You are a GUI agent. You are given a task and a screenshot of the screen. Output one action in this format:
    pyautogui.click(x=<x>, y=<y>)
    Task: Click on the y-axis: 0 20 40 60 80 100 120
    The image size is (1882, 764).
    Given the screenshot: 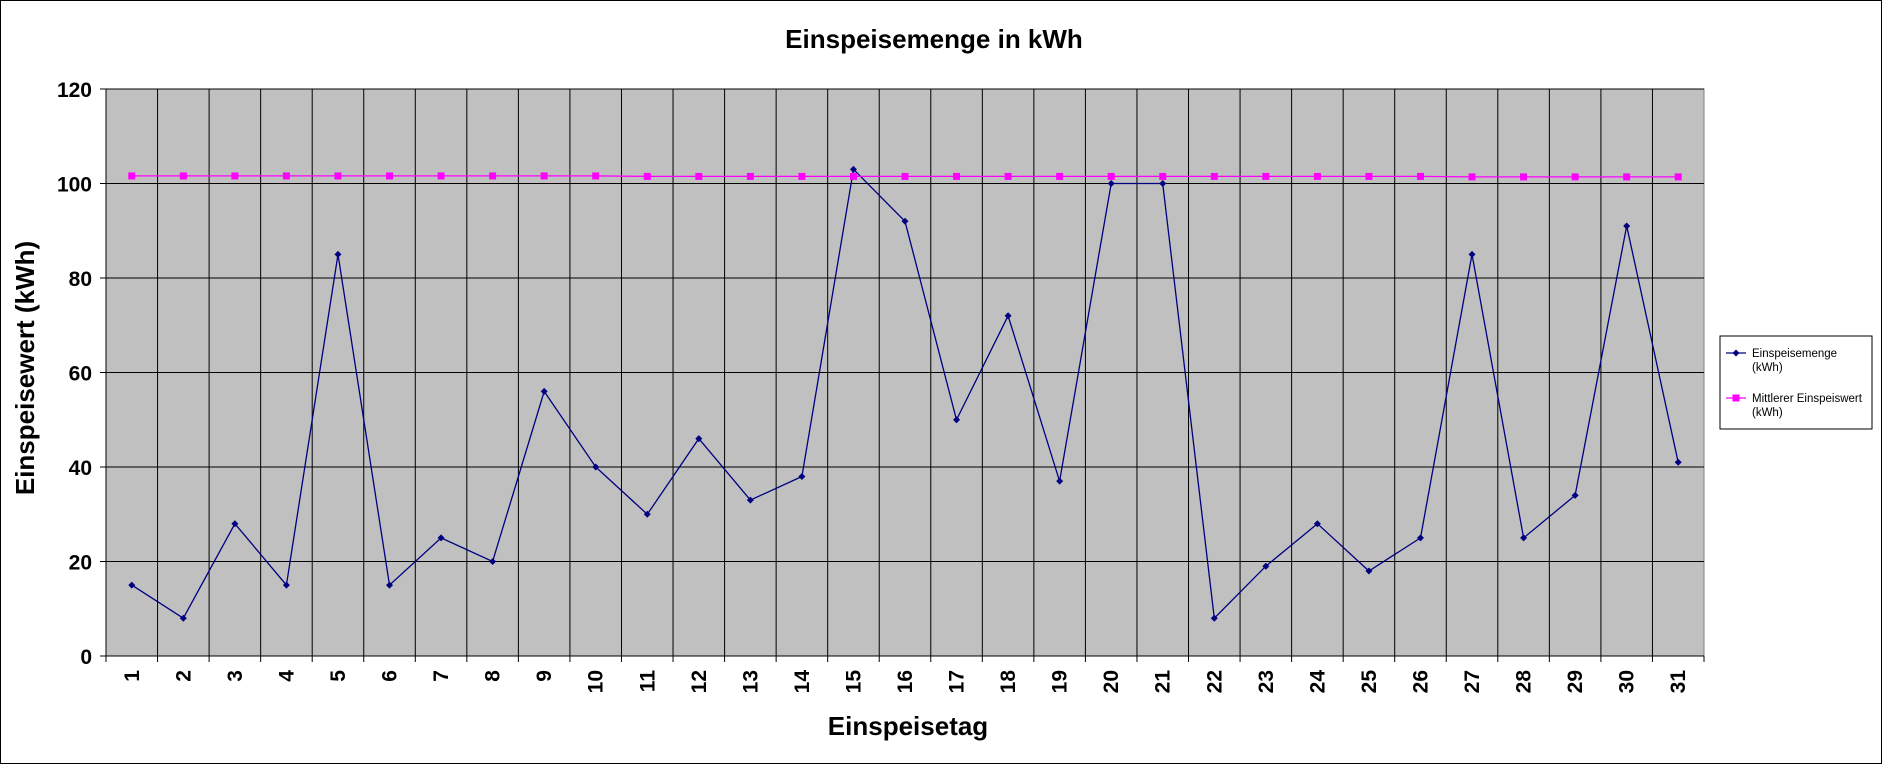 What is the action you would take?
    pyautogui.click(x=82, y=374)
    